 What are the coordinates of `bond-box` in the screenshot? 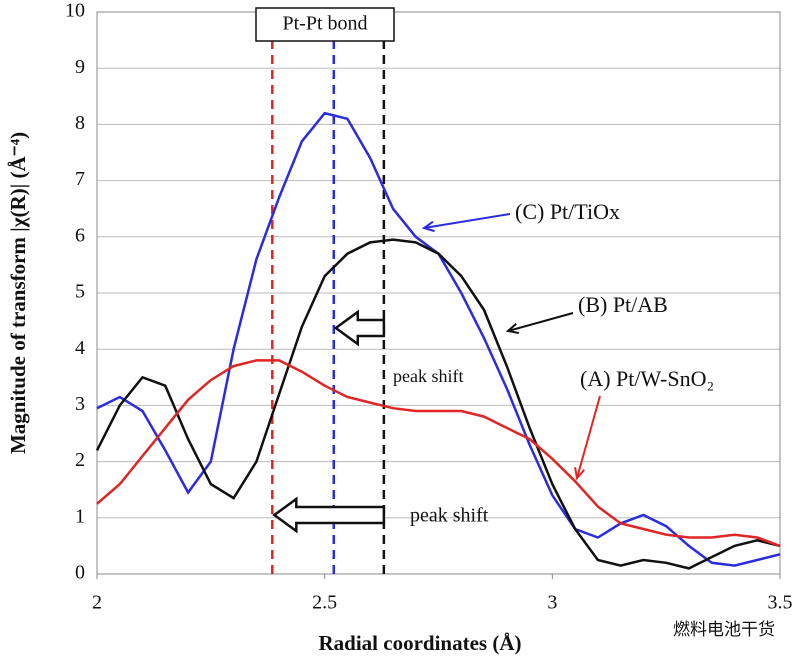 It's located at (325, 24).